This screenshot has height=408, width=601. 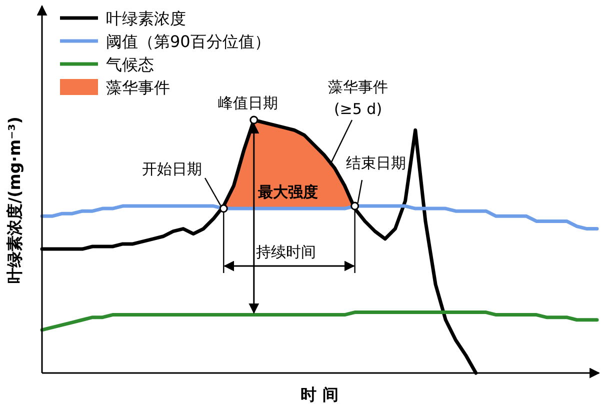 What do you see at coordinates (248, 103) in the screenshot?
I see `text: 峰值日期` at bounding box center [248, 103].